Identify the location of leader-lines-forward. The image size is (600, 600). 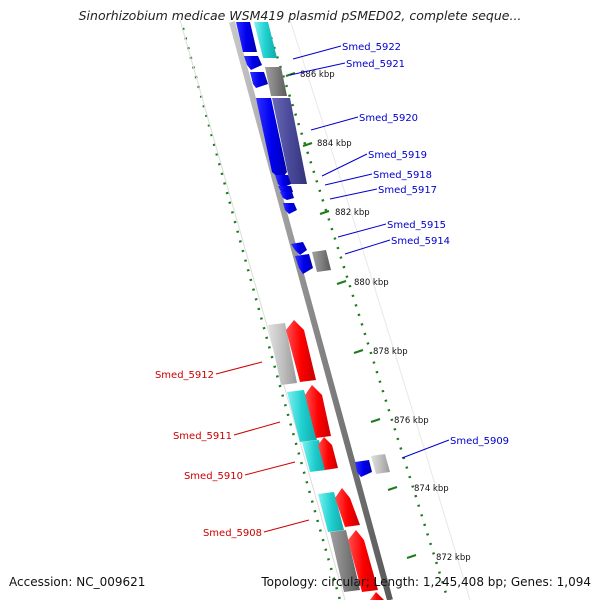
(262, 447).